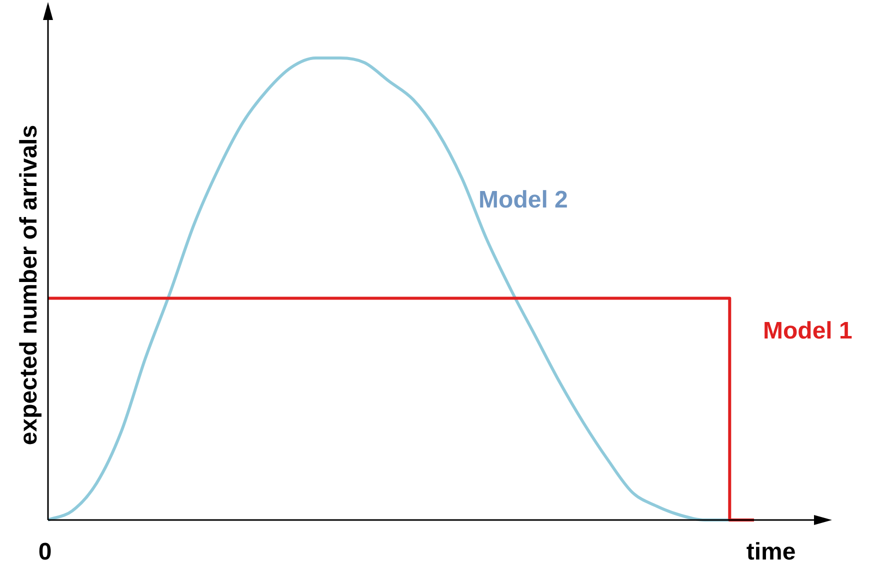  I want to click on series-label: Model 2, so click(523, 200).